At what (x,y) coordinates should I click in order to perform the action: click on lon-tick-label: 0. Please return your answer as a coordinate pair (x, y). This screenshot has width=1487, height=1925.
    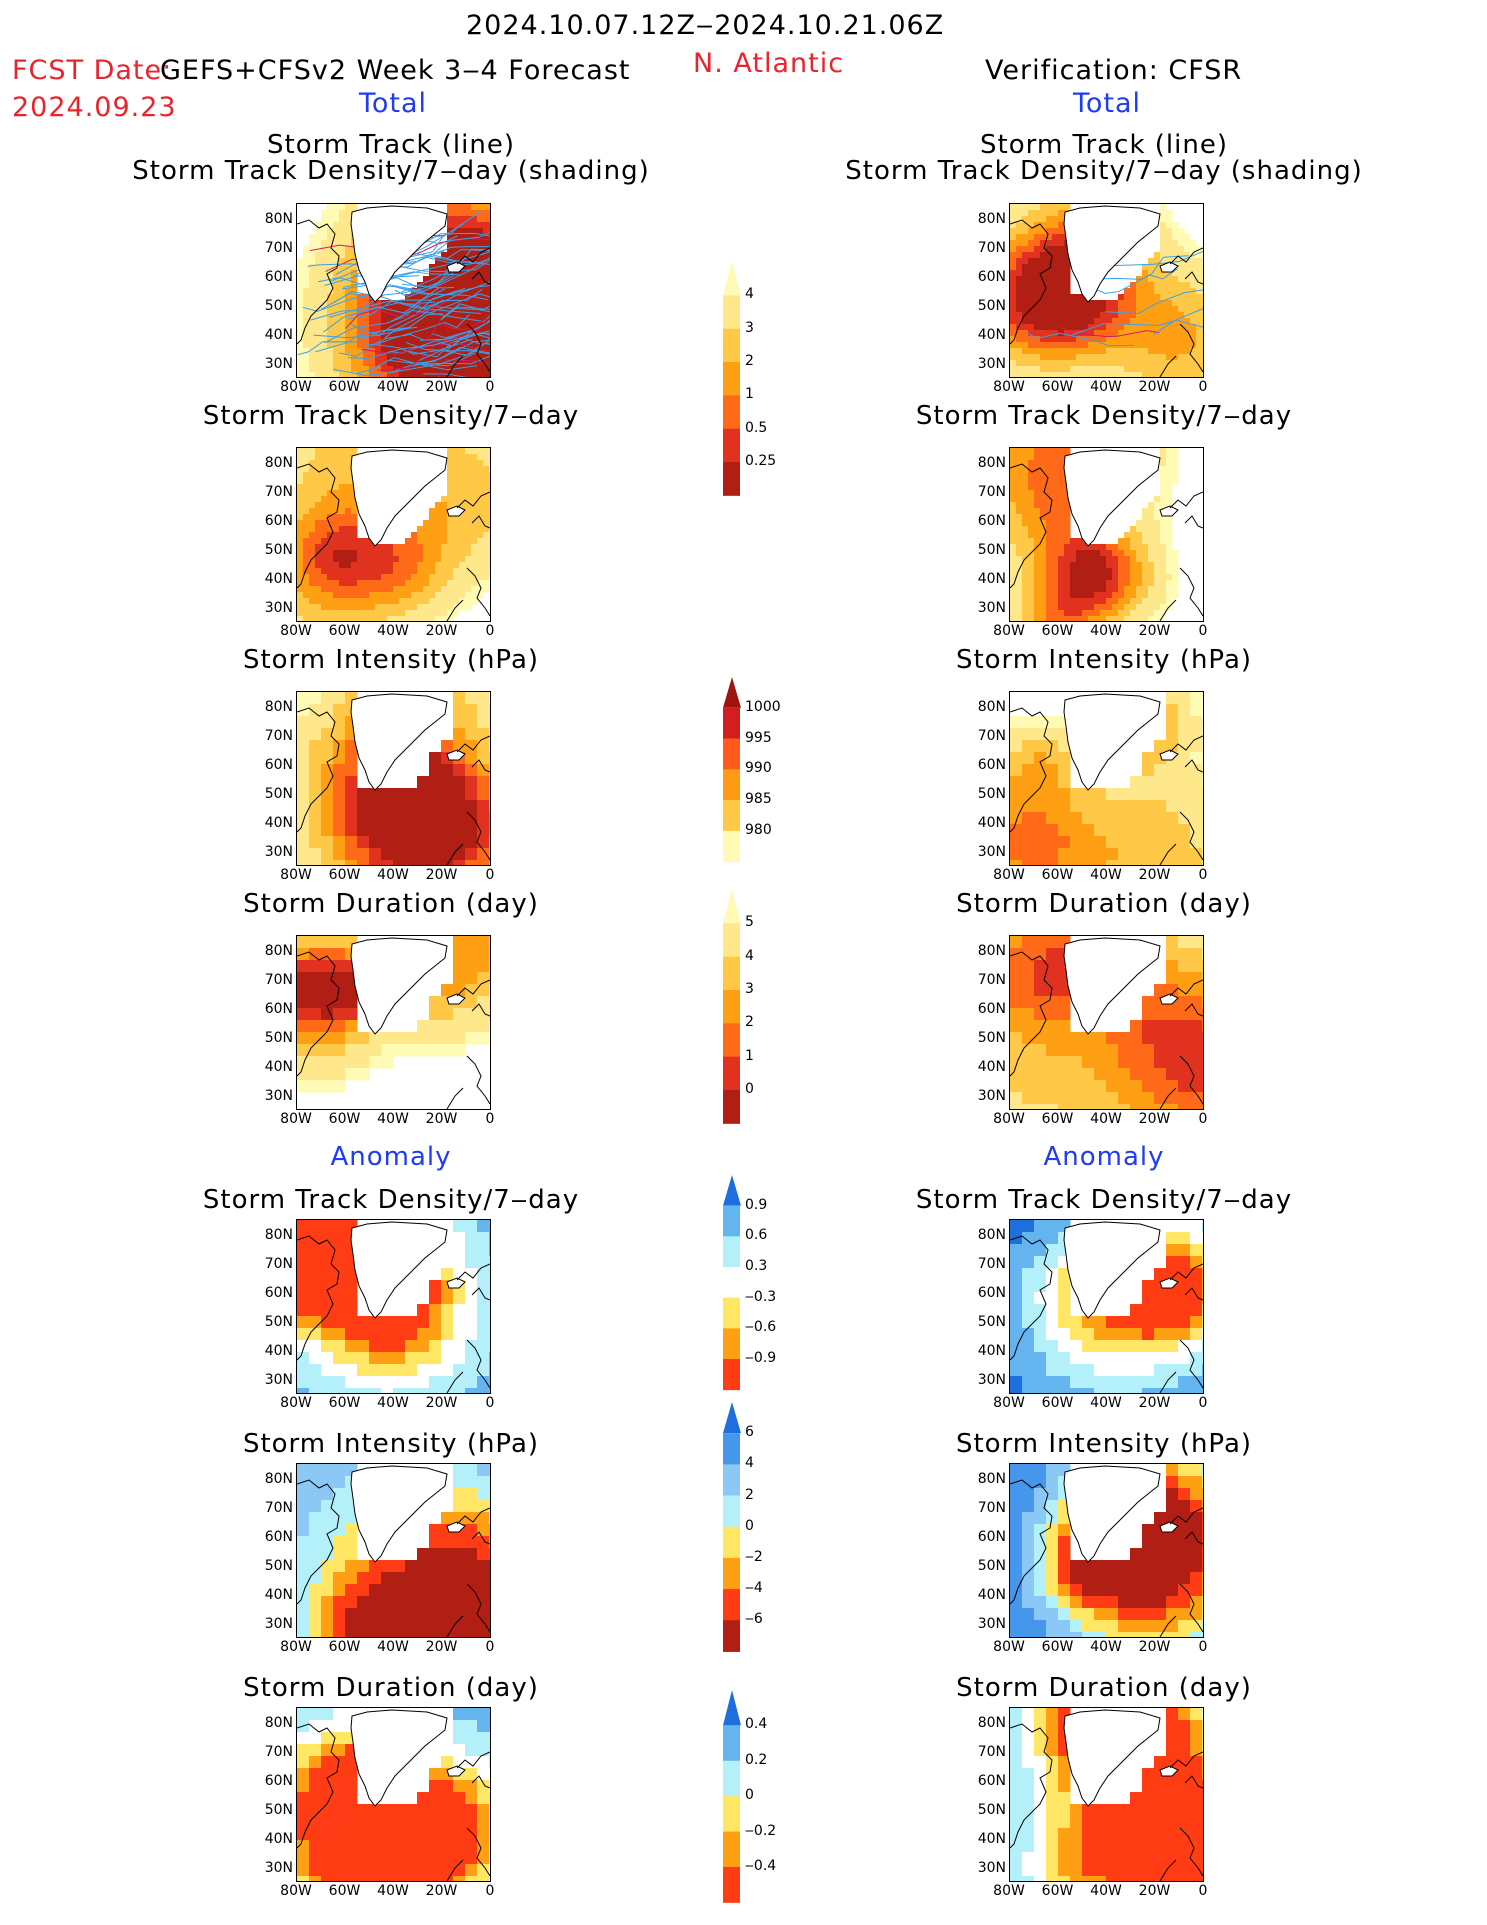
    Looking at the image, I should click on (490, 1891).